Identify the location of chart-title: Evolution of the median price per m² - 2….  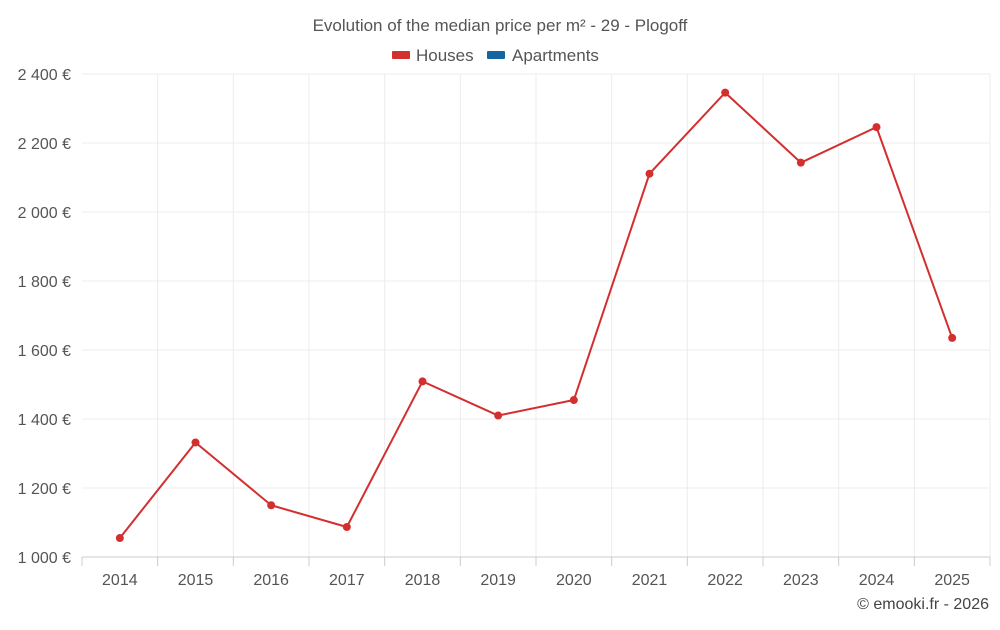
(500, 25).